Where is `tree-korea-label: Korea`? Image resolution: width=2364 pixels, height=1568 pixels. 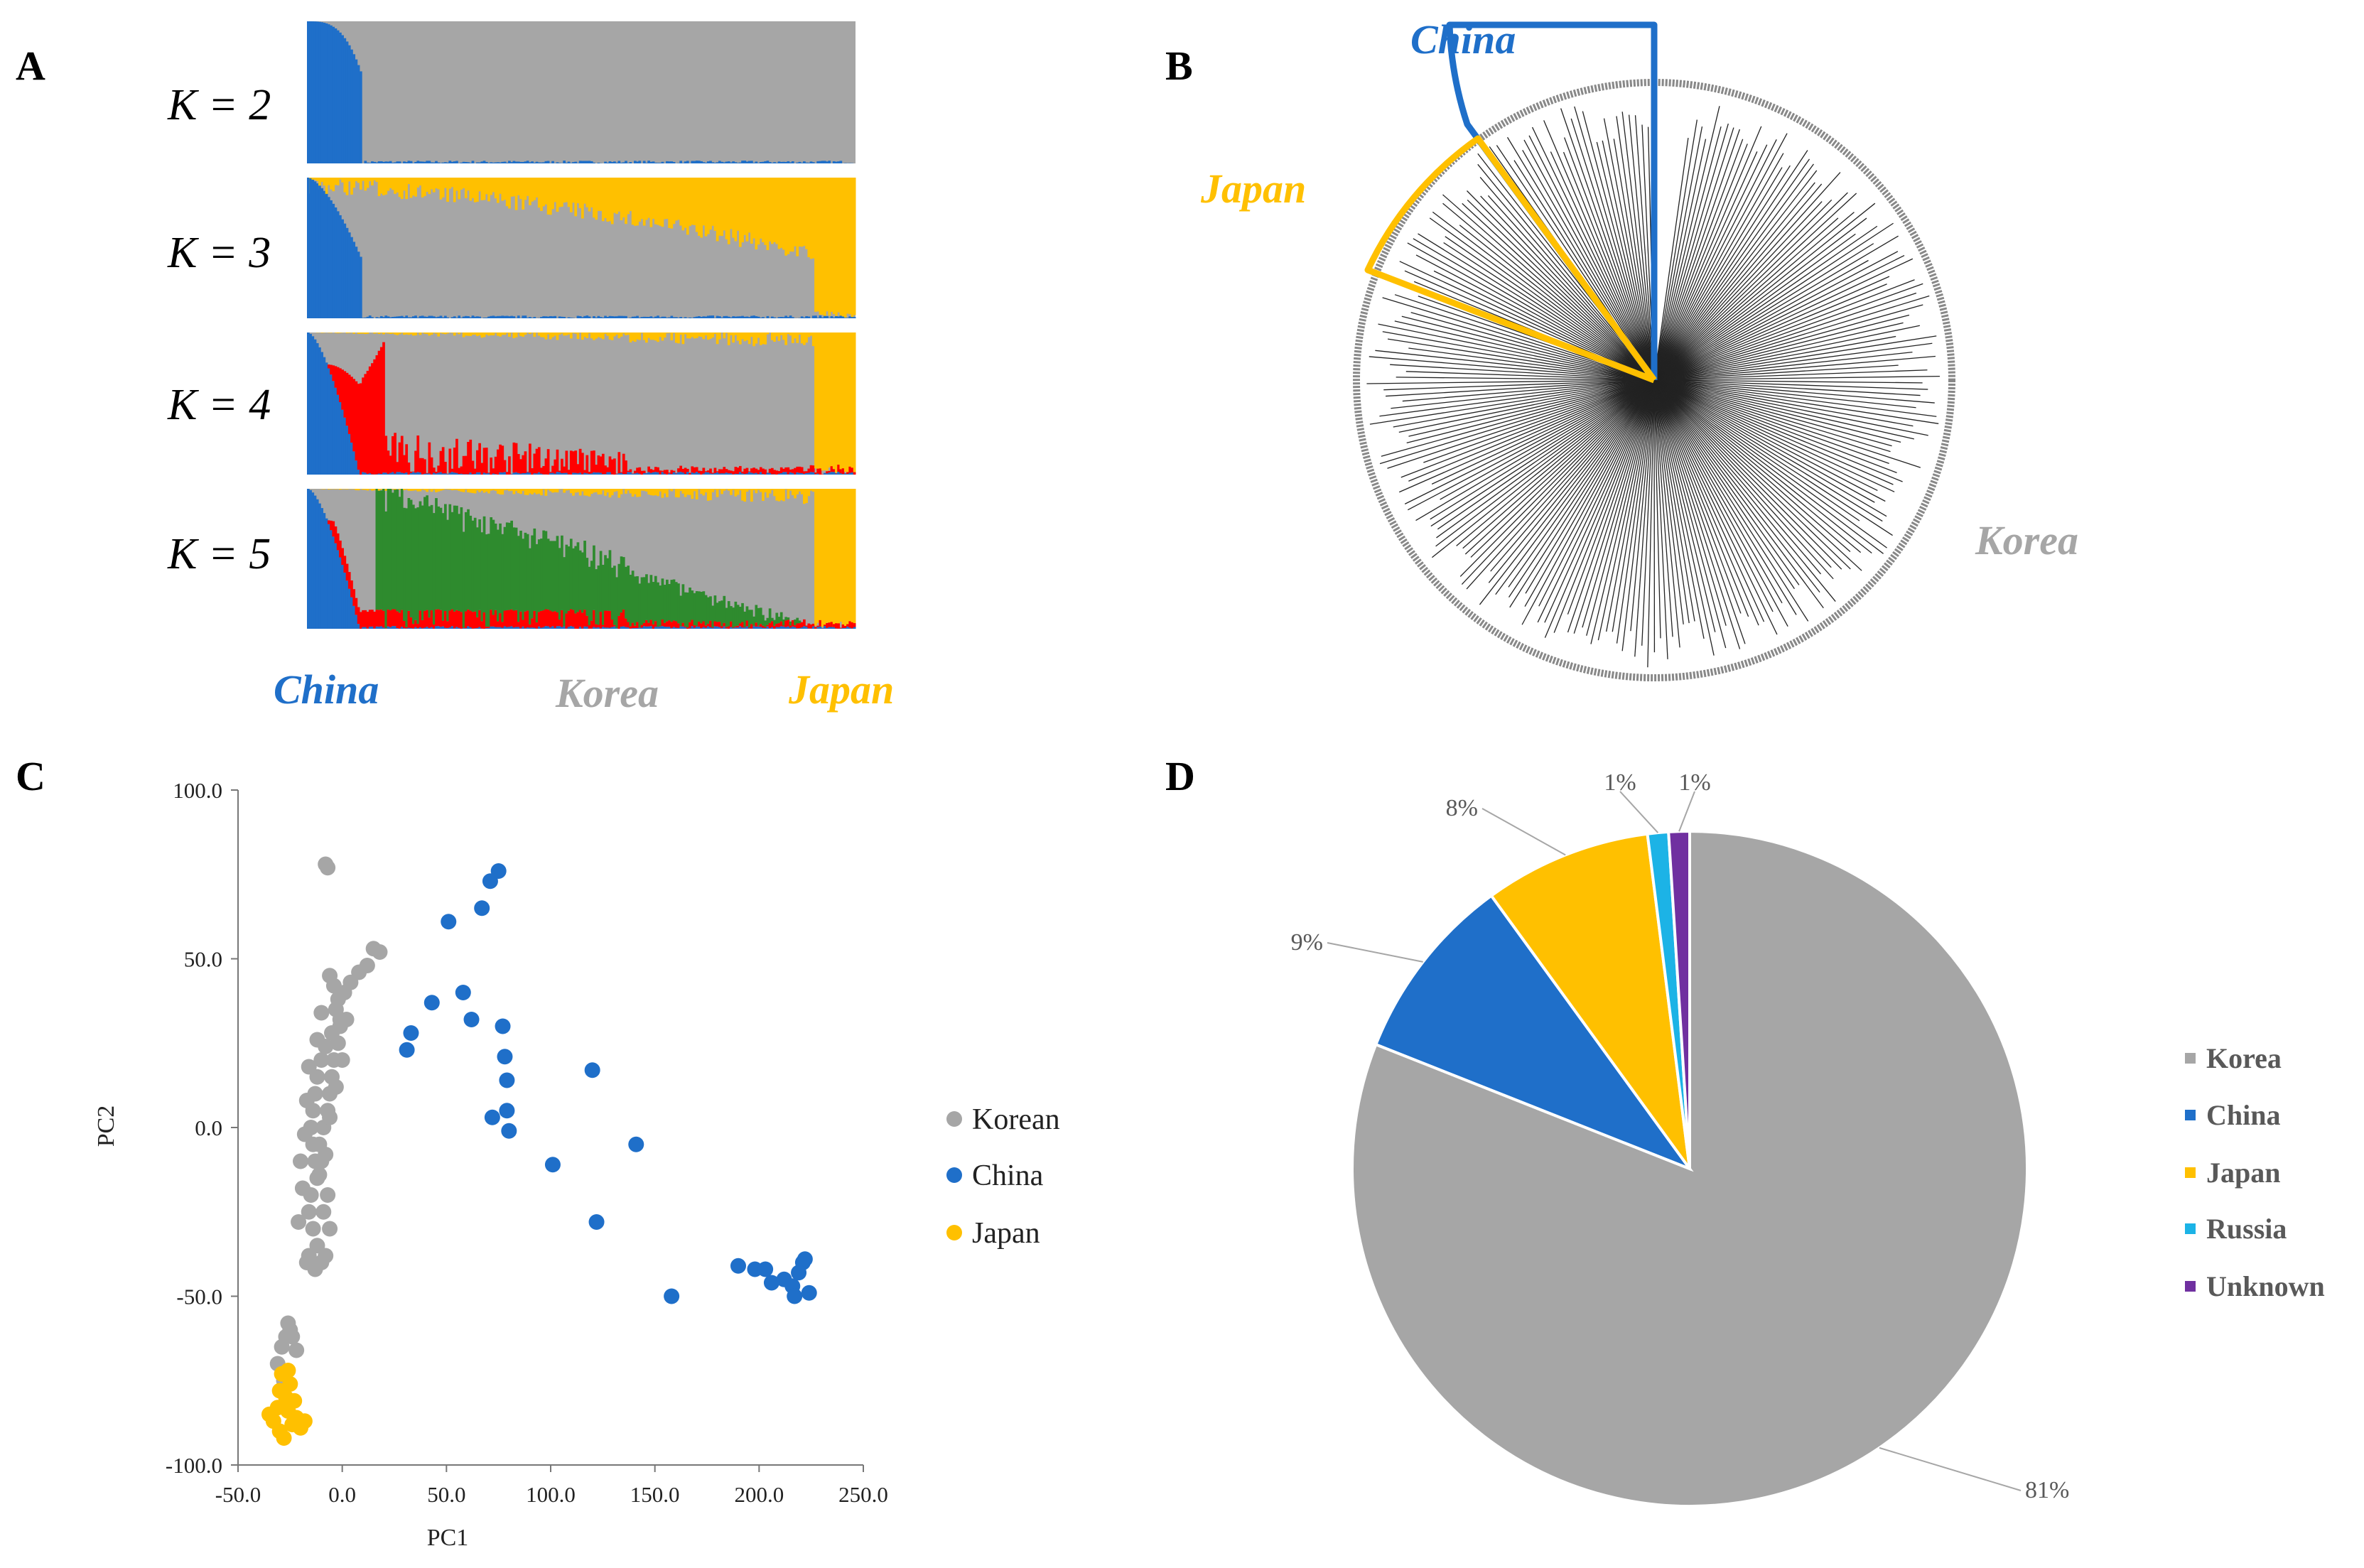
tree-korea-label: Korea is located at coordinates (2026, 540).